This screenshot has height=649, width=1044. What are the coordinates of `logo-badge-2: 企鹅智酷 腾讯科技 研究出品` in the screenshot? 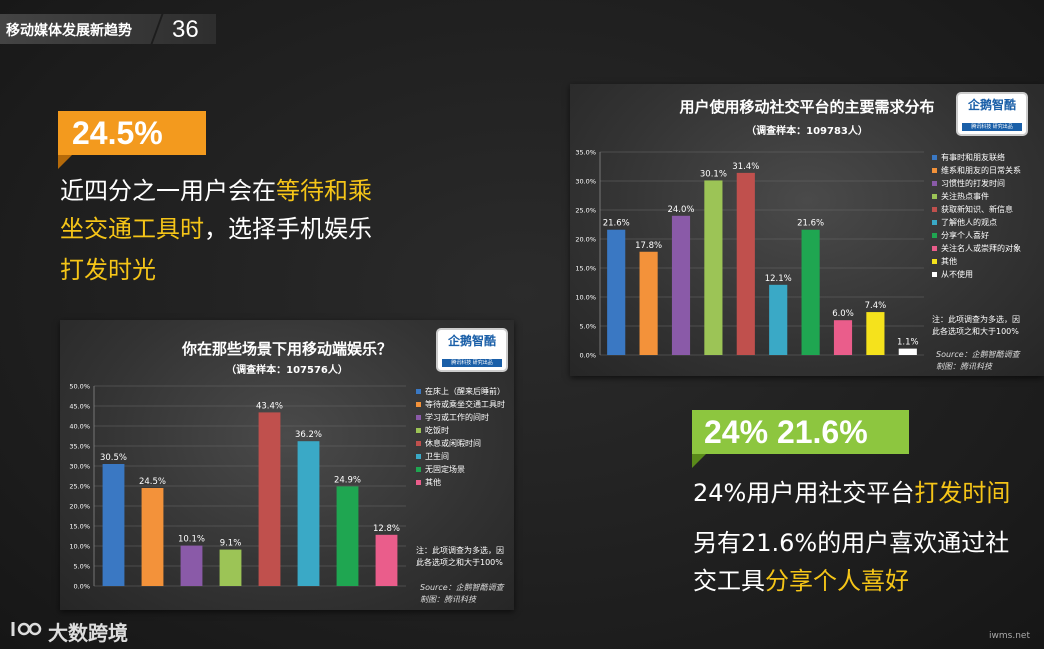 It's located at (992, 114).